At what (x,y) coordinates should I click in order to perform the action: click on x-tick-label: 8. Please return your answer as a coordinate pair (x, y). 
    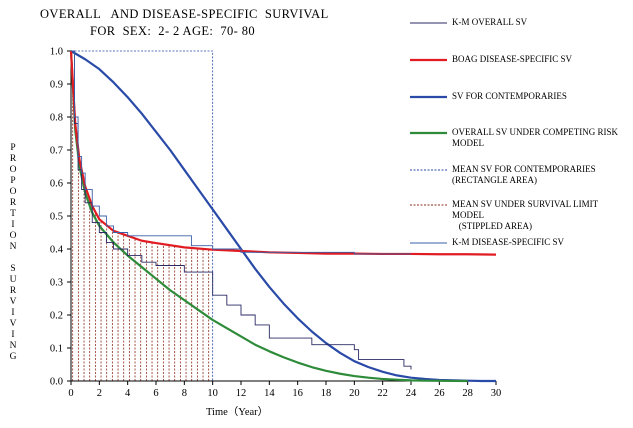
    Looking at the image, I should click on (184, 393).